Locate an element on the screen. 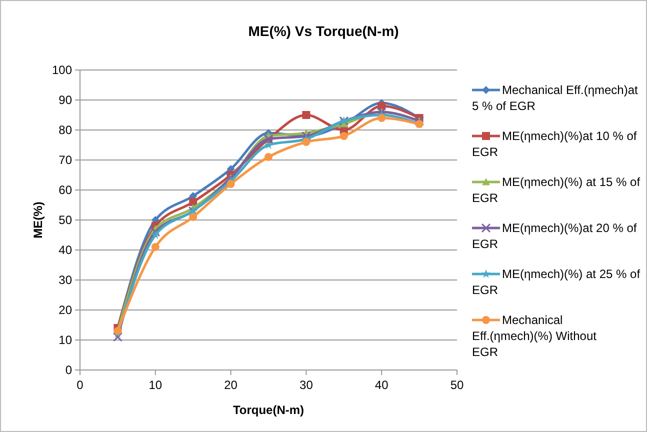  y-tick-label: 10 is located at coordinates (65, 340).